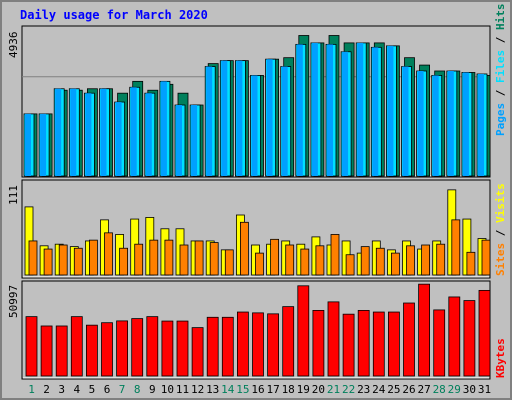 This screenshot has height=400, width=512. What do you see at coordinates (484, 389) in the screenshot?
I see `x-tick-label: 31` at bounding box center [484, 389].